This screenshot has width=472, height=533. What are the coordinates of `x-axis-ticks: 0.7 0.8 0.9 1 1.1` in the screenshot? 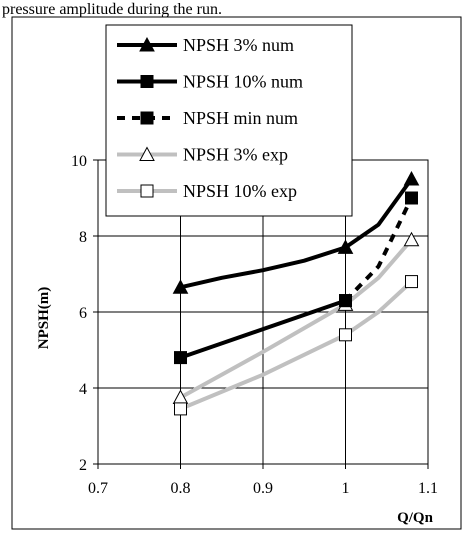 It's located at (263, 480).